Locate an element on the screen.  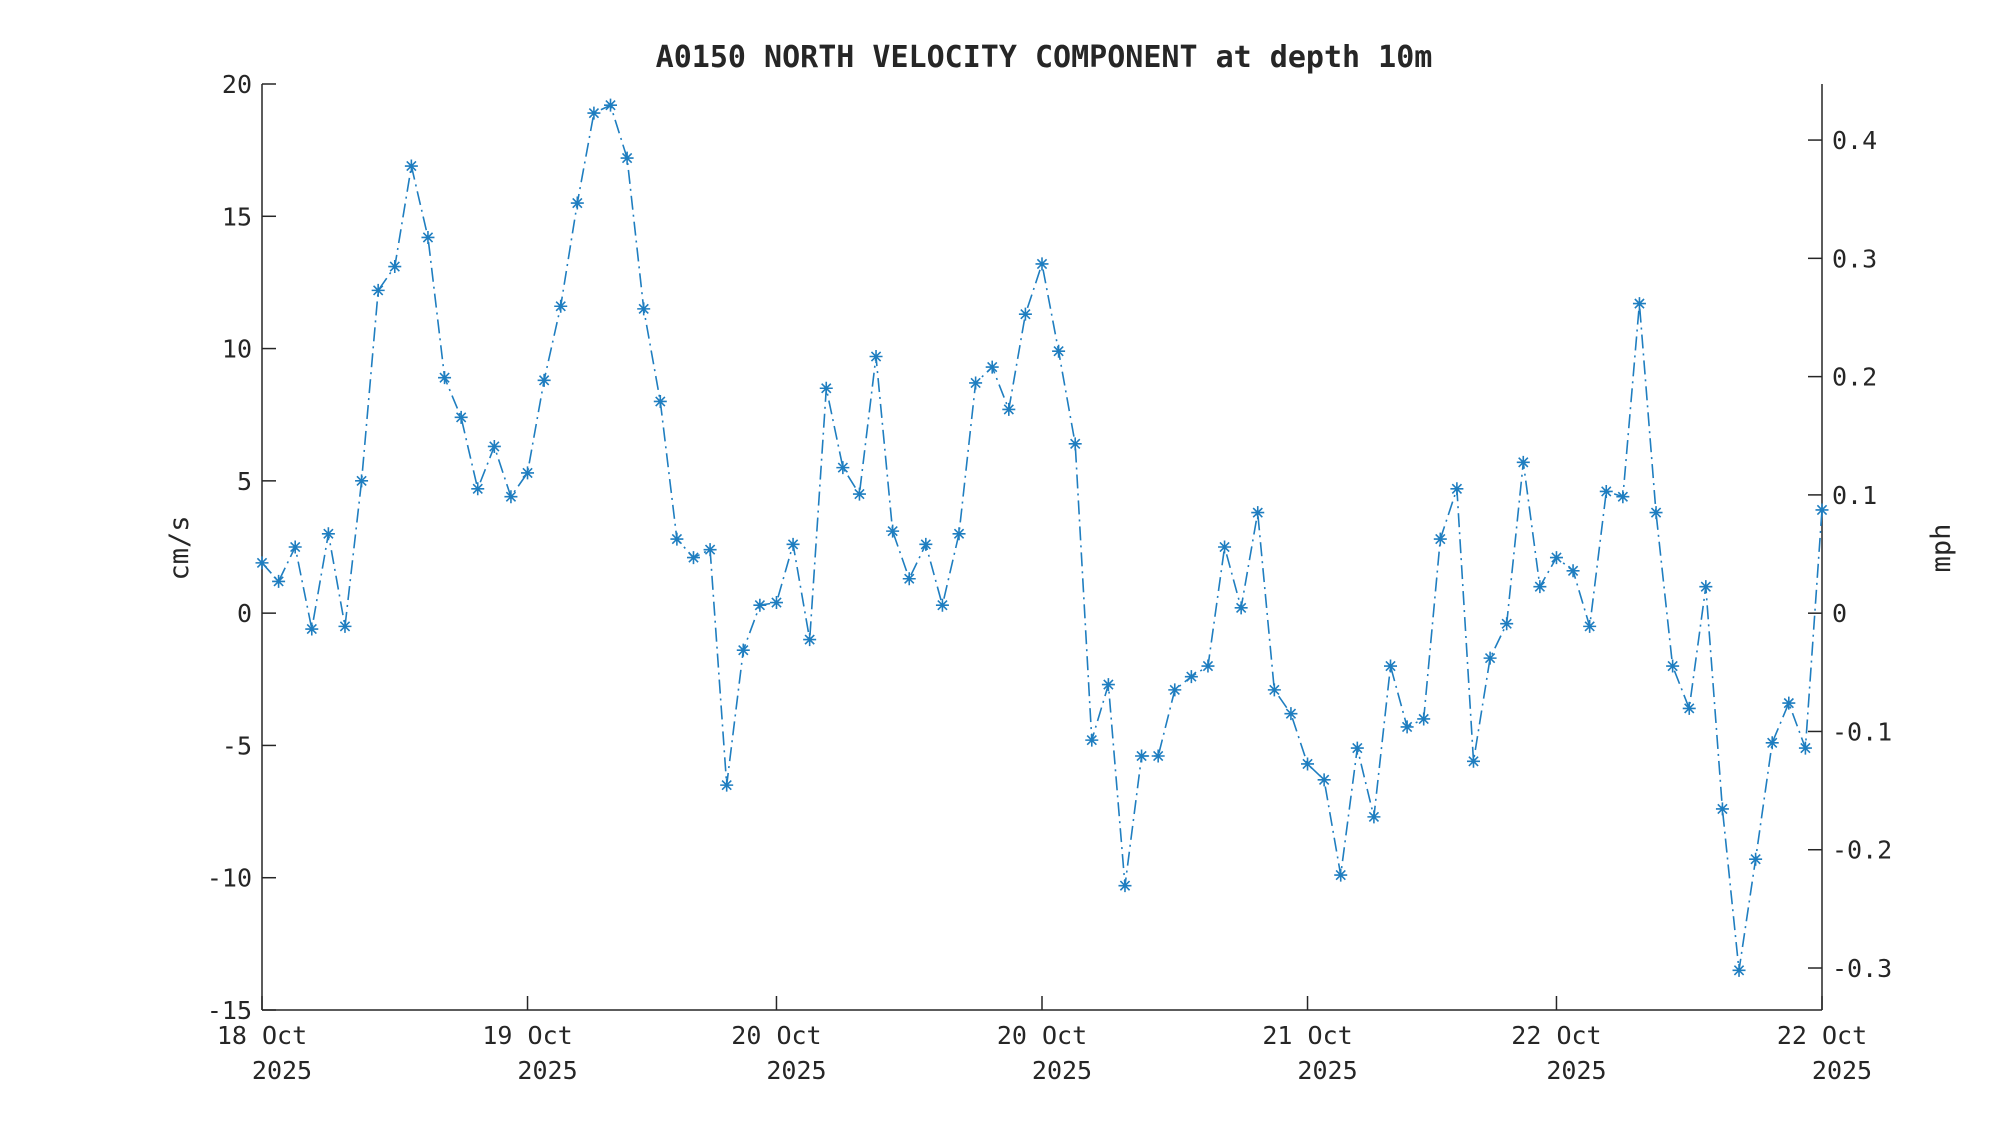
y-tick-label-left-4: 0 is located at coordinates (244, 613).